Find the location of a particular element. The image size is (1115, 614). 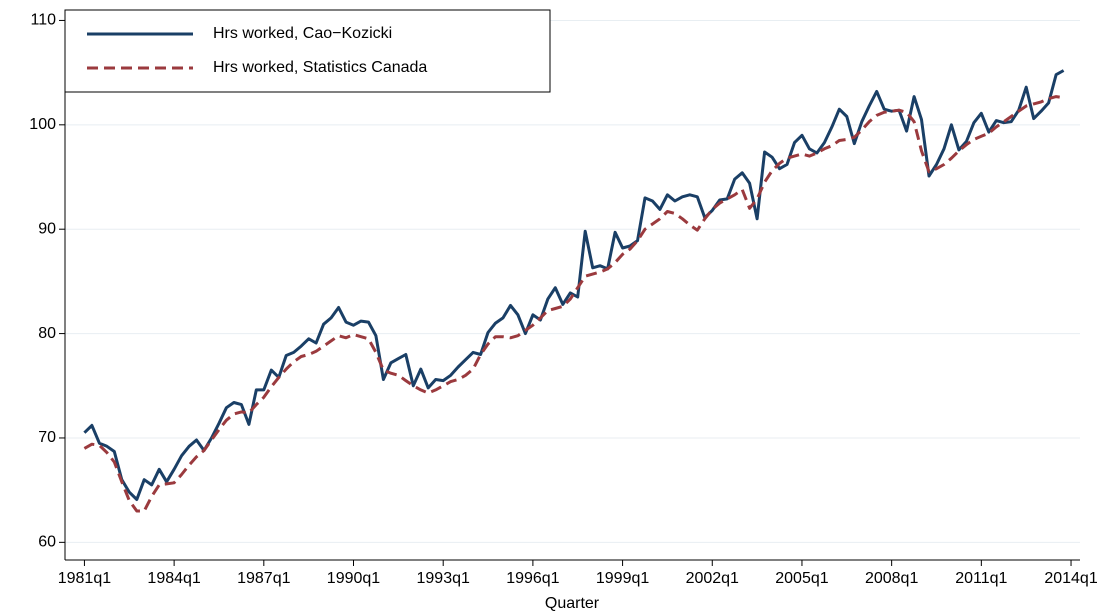

x-tick-label: 1990q1 is located at coordinates (353, 578).